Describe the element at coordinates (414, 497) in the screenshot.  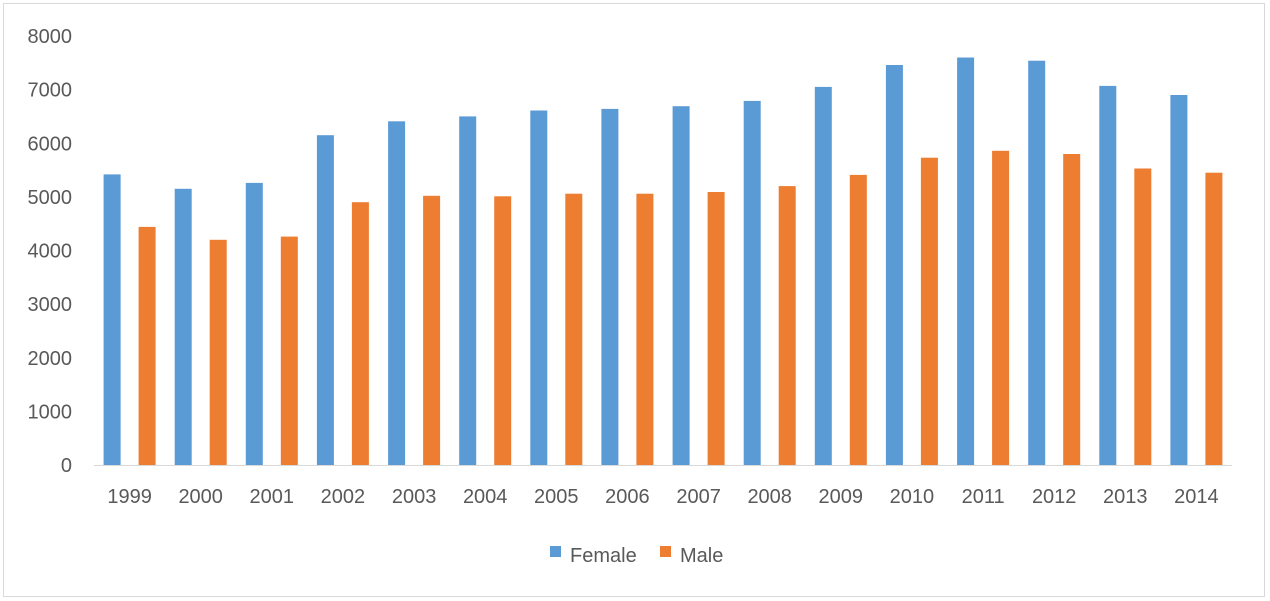
I see `x-tick-label: 2003` at that location.